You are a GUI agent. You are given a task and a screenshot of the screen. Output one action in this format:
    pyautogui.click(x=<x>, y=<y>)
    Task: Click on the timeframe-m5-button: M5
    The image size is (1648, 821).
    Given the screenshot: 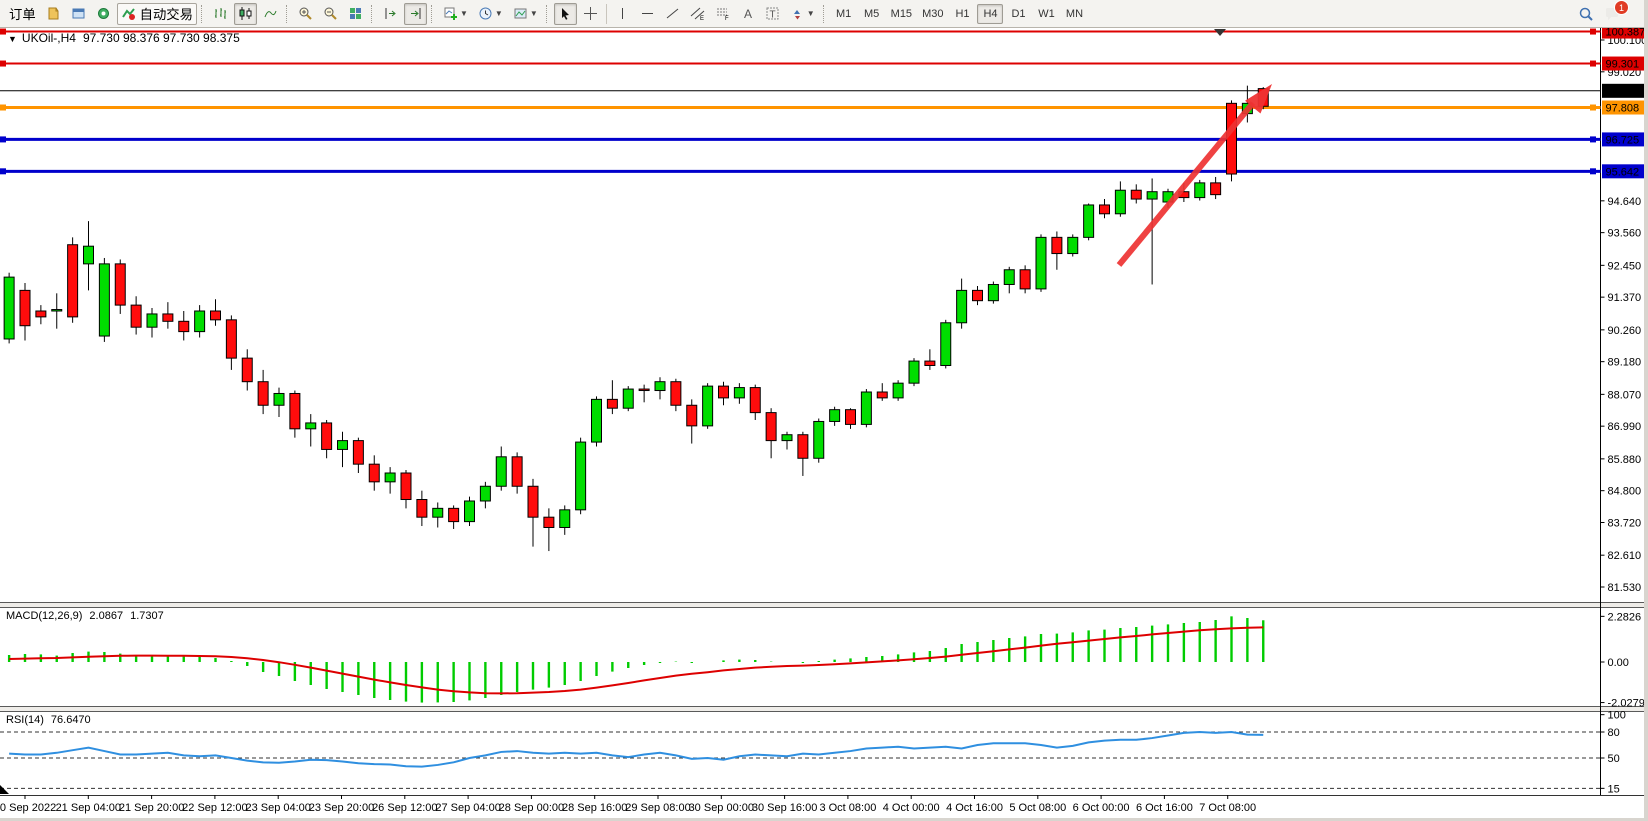 What is the action you would take?
    pyautogui.click(x=872, y=14)
    